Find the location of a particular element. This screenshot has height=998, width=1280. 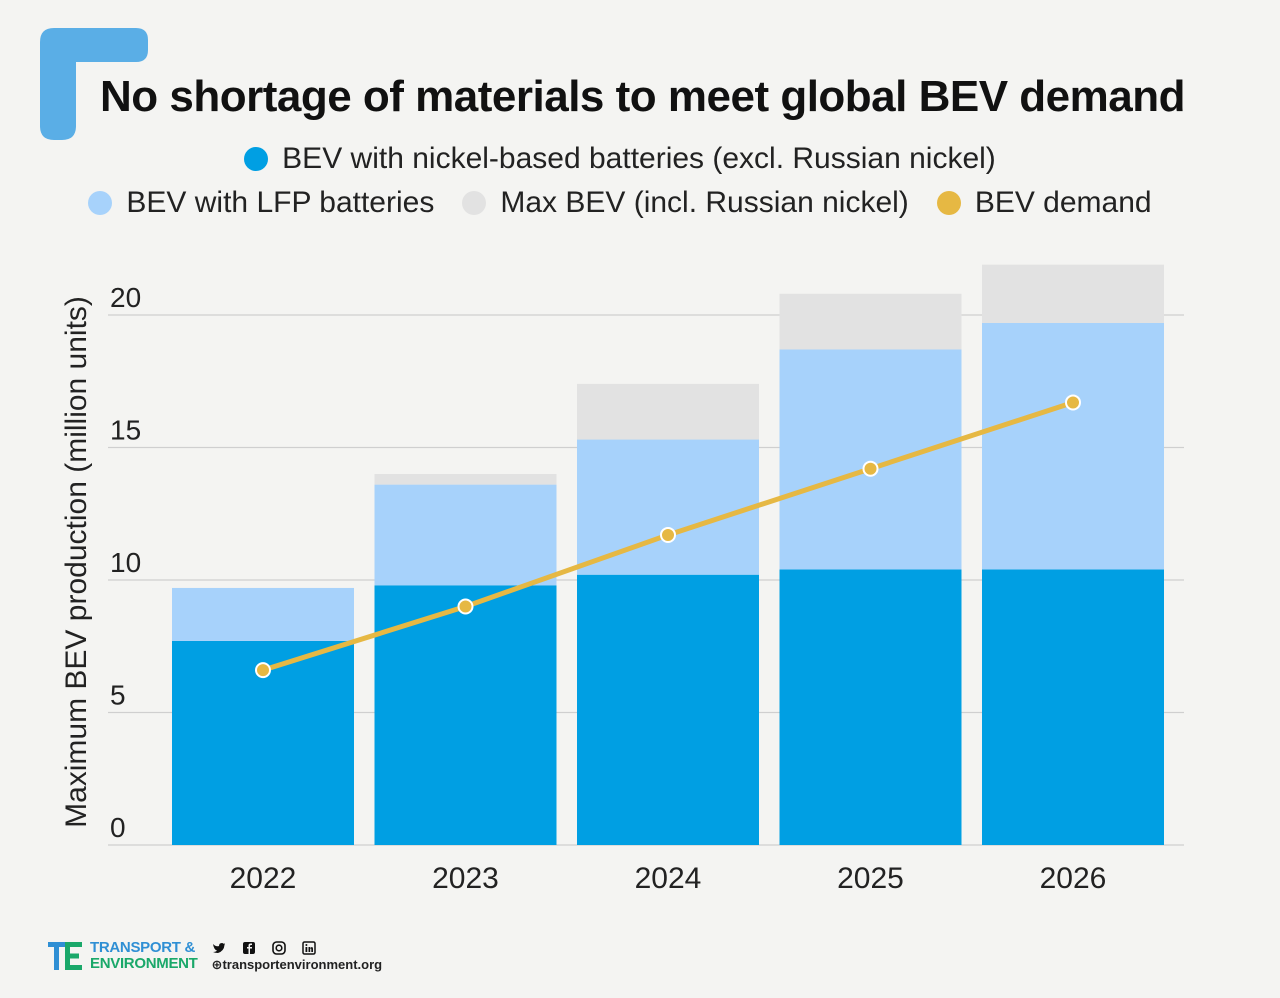

y-tick-label: 5 is located at coordinates (118, 695).